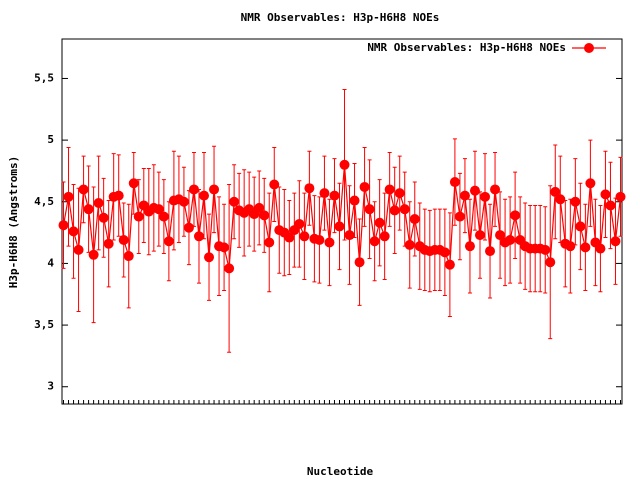  What do you see at coordinates (466, 47) in the screenshot?
I see `legend-label: NMR Observables: H3p-H6H8 NOEs` at bounding box center [466, 47].